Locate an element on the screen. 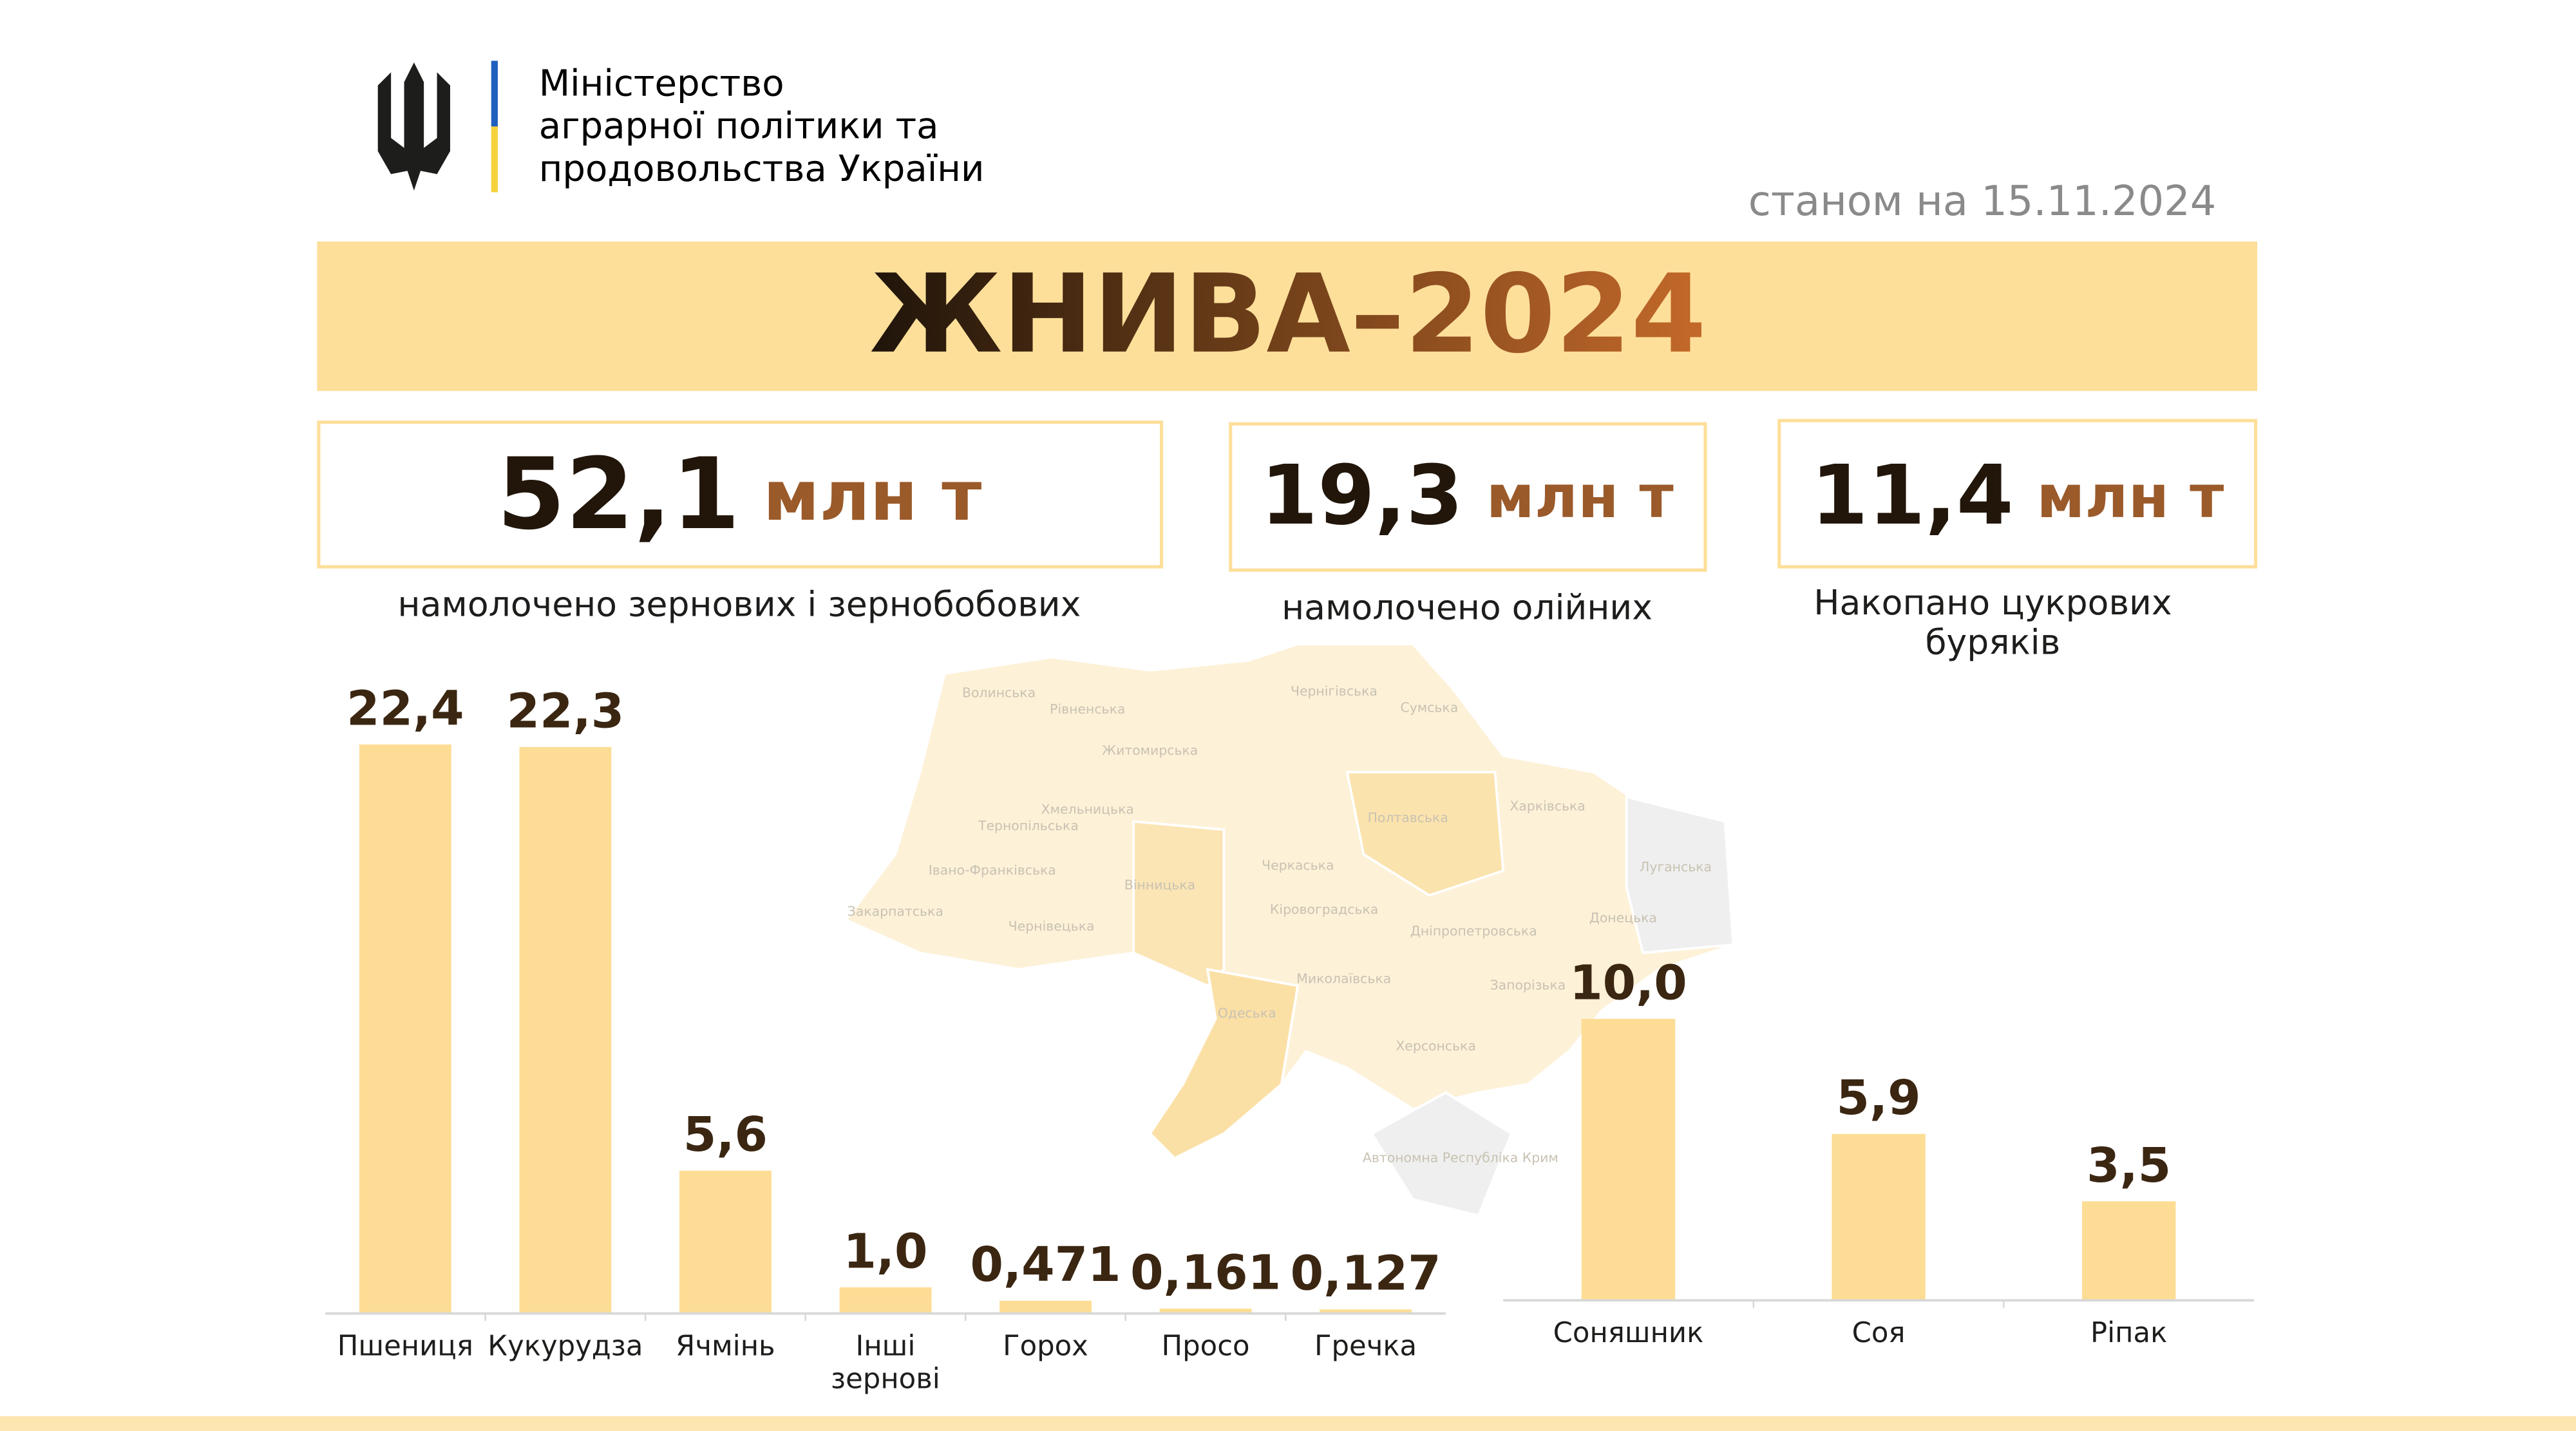  region-label: Одеська is located at coordinates (1247, 1013).